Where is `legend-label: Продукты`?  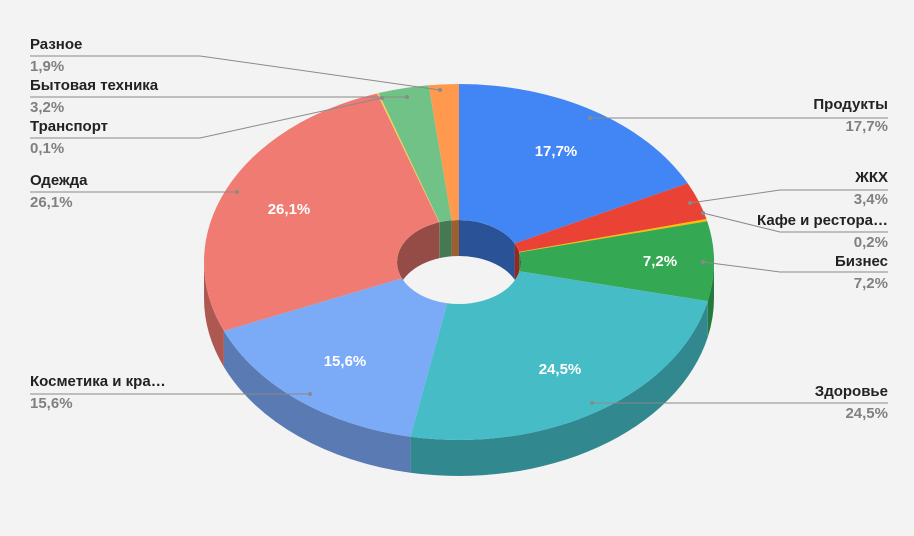
legend-label: Продукты is located at coordinates (850, 104).